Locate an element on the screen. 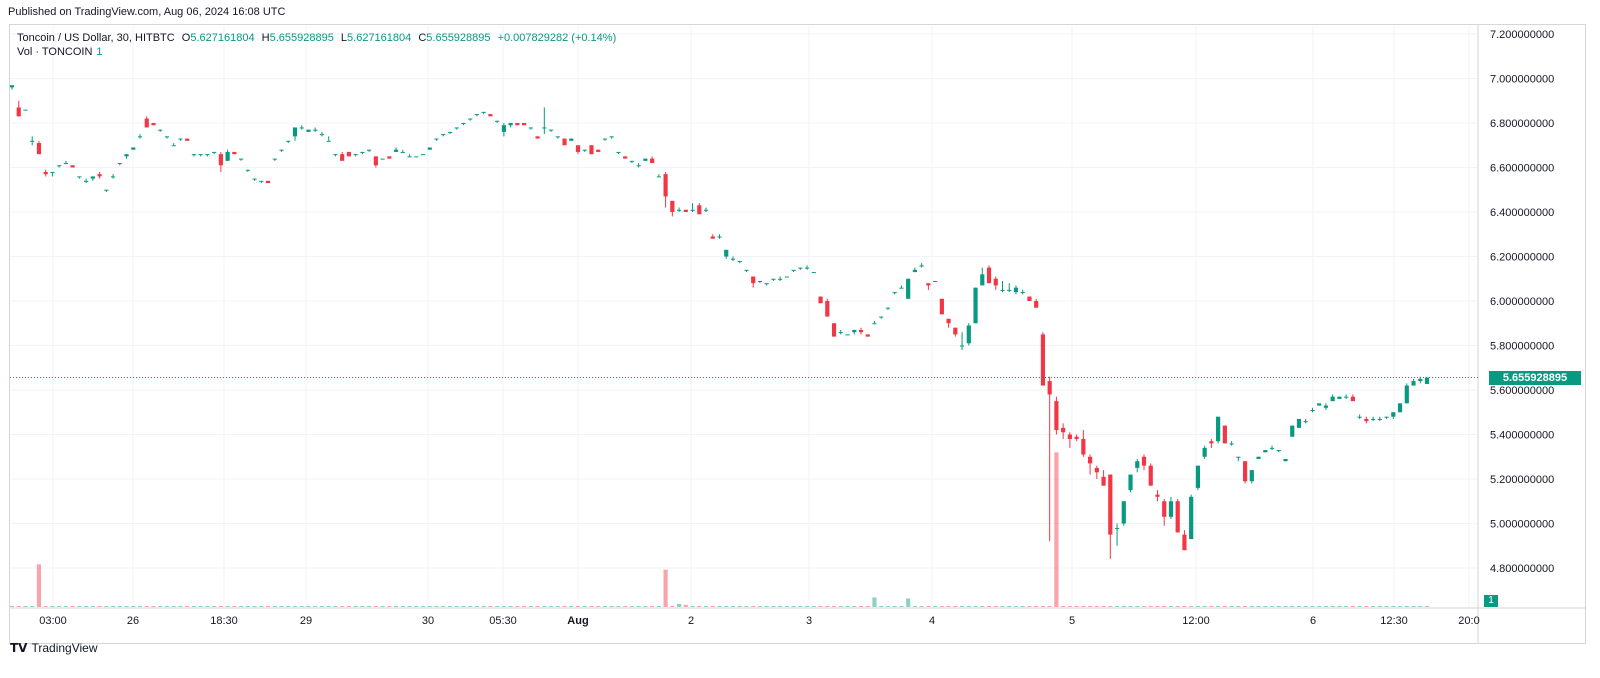 This screenshot has height=678, width=1600. tradingview-brand: 𝗧𝗩 TradingView is located at coordinates (54, 648).